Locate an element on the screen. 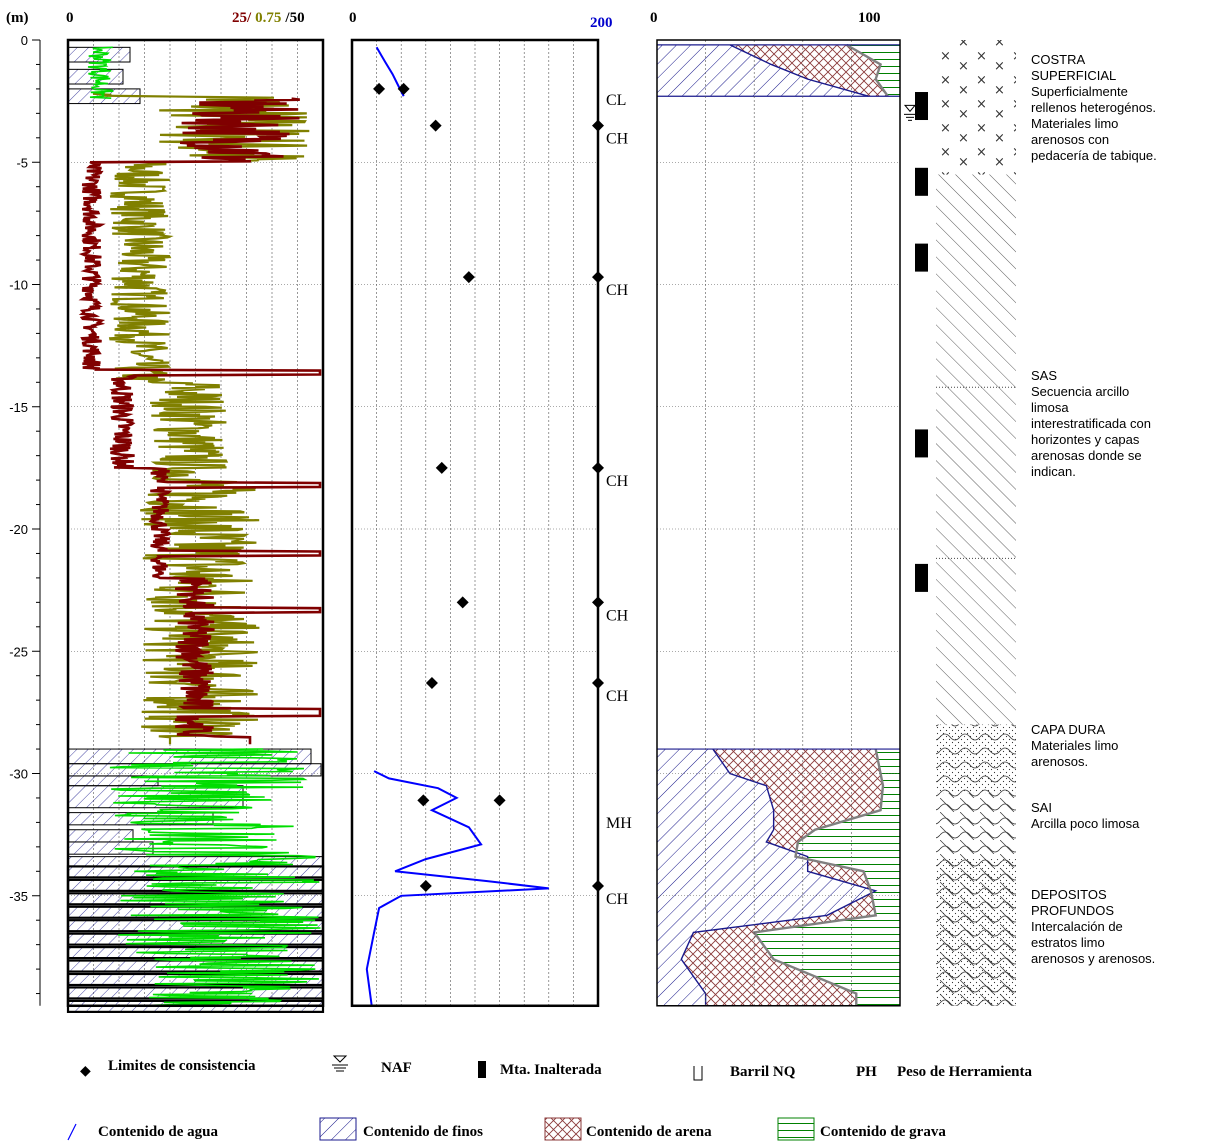  green-trace-top is located at coordinates (100, 72).